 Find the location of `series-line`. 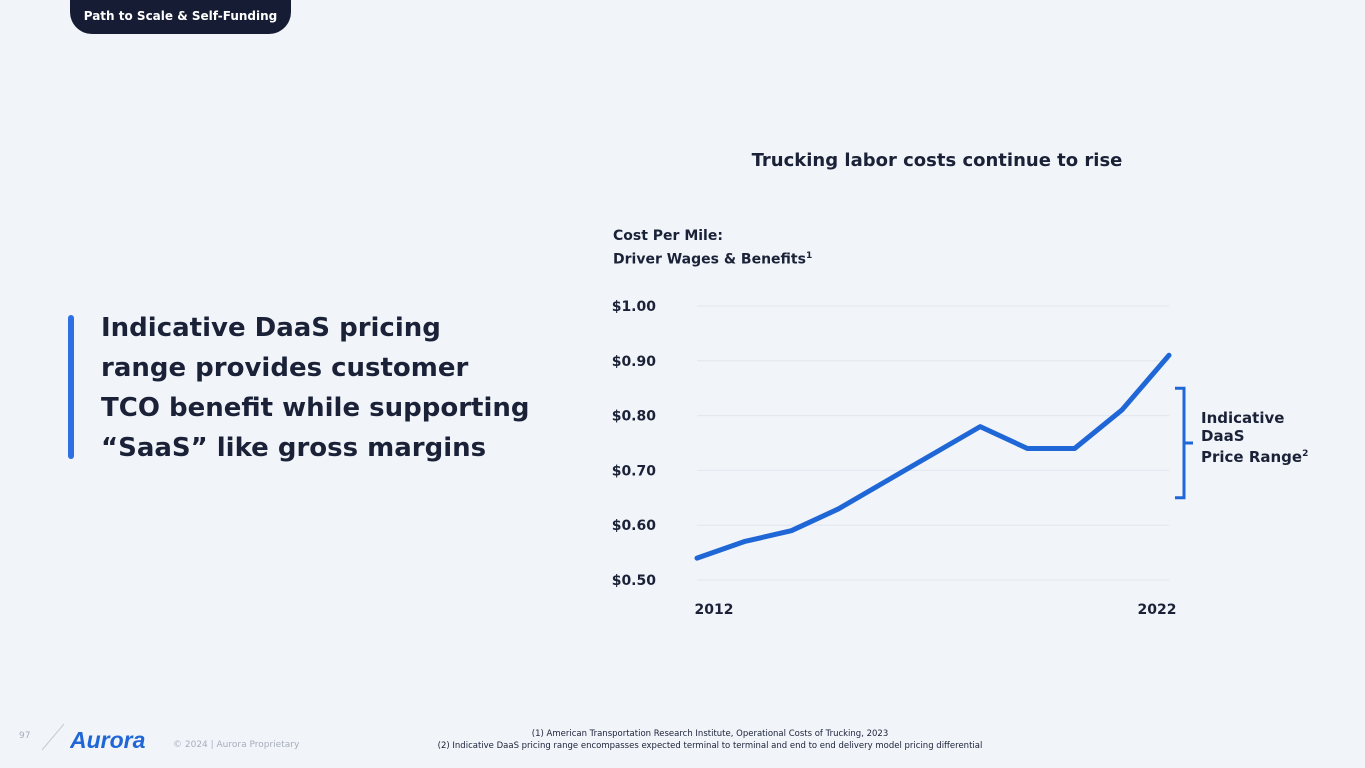

series-line is located at coordinates (933, 456).